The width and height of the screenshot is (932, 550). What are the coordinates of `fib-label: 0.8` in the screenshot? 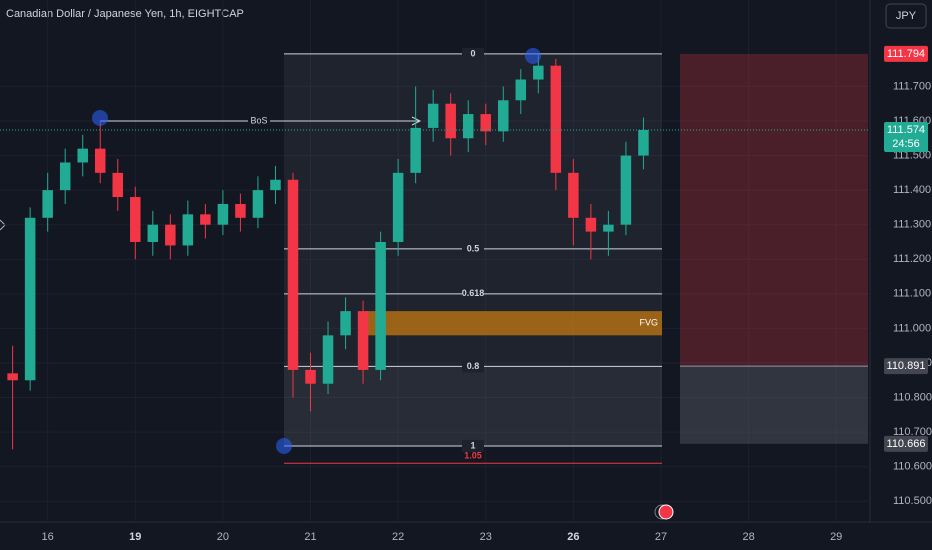 It's located at (473, 366).